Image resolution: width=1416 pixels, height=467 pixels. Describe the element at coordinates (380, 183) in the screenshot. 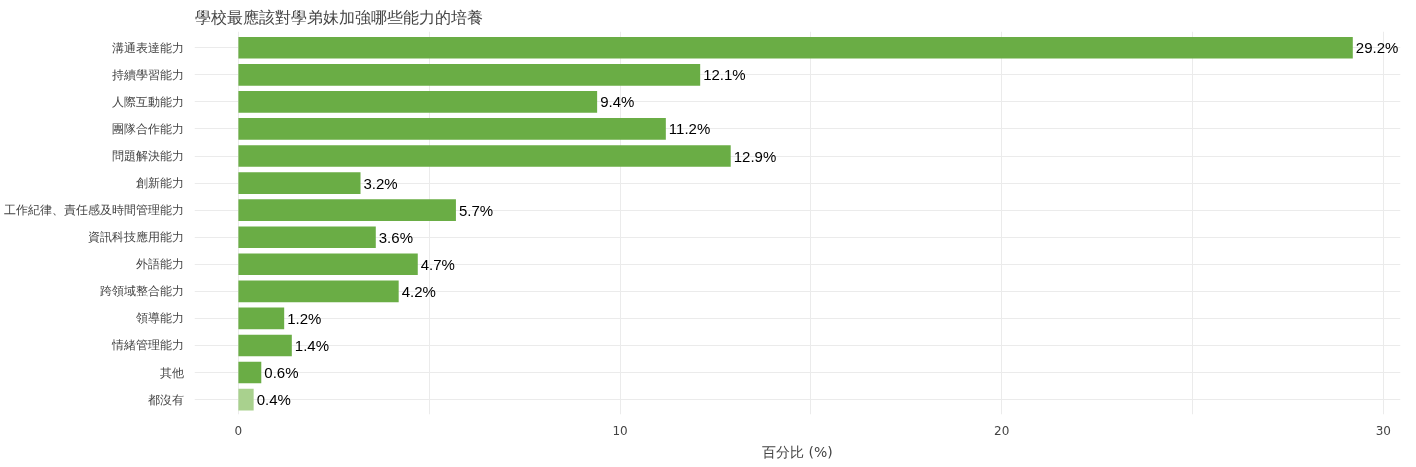

I see `data-label: 3.2%` at that location.